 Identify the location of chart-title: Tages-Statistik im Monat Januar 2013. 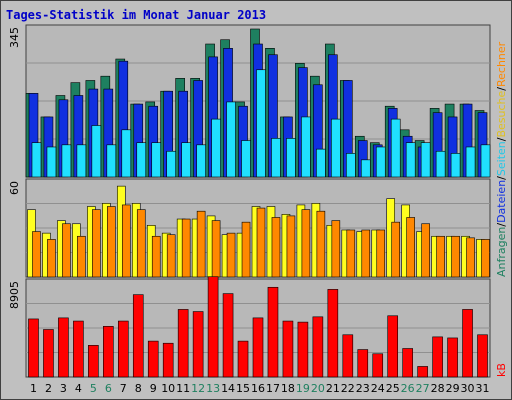
(136, 15).